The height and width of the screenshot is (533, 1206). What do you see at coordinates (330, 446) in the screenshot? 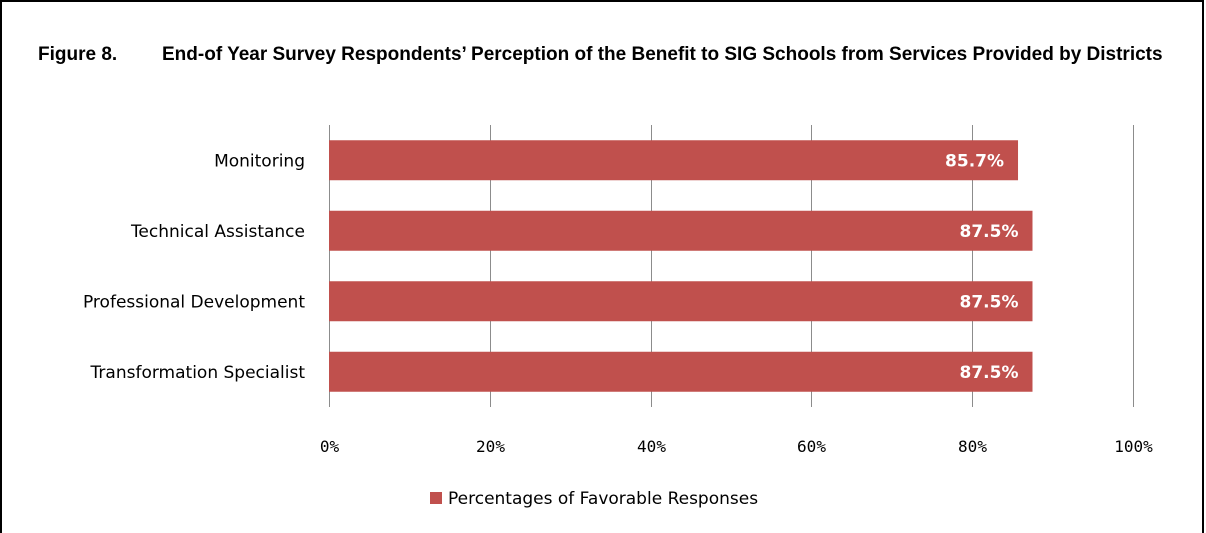
I see `x-tick-label: 0%` at bounding box center [330, 446].